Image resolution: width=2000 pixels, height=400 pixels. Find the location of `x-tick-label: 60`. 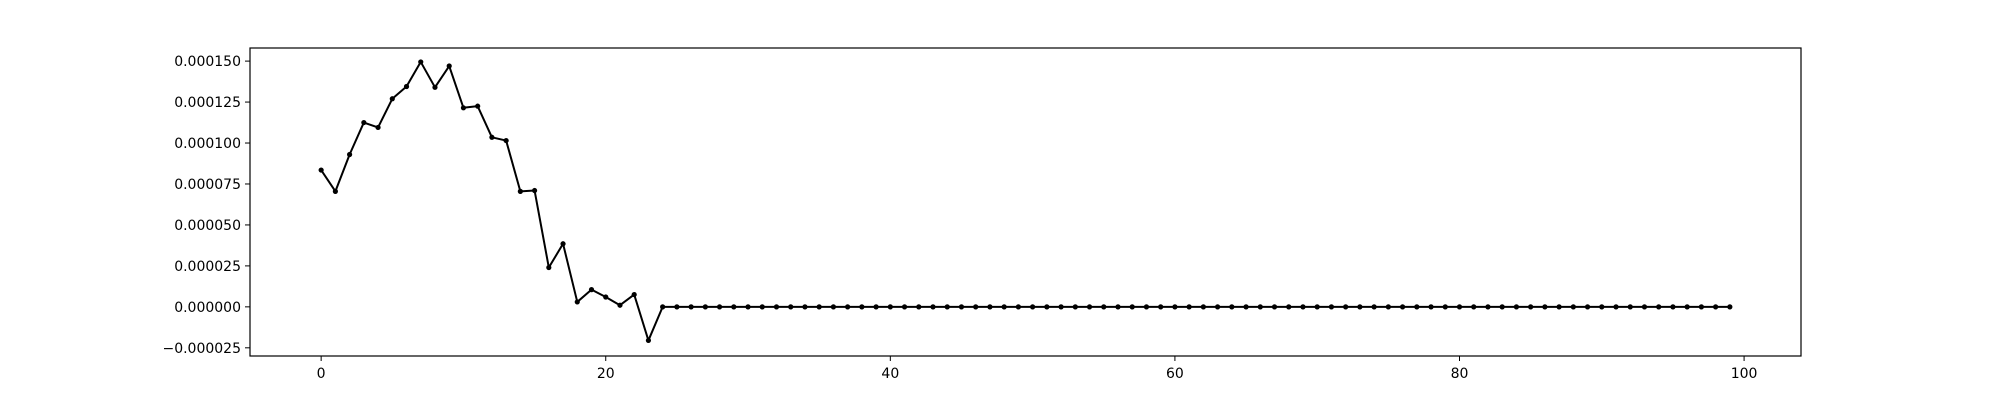

x-tick-label: 60 is located at coordinates (1175, 374).